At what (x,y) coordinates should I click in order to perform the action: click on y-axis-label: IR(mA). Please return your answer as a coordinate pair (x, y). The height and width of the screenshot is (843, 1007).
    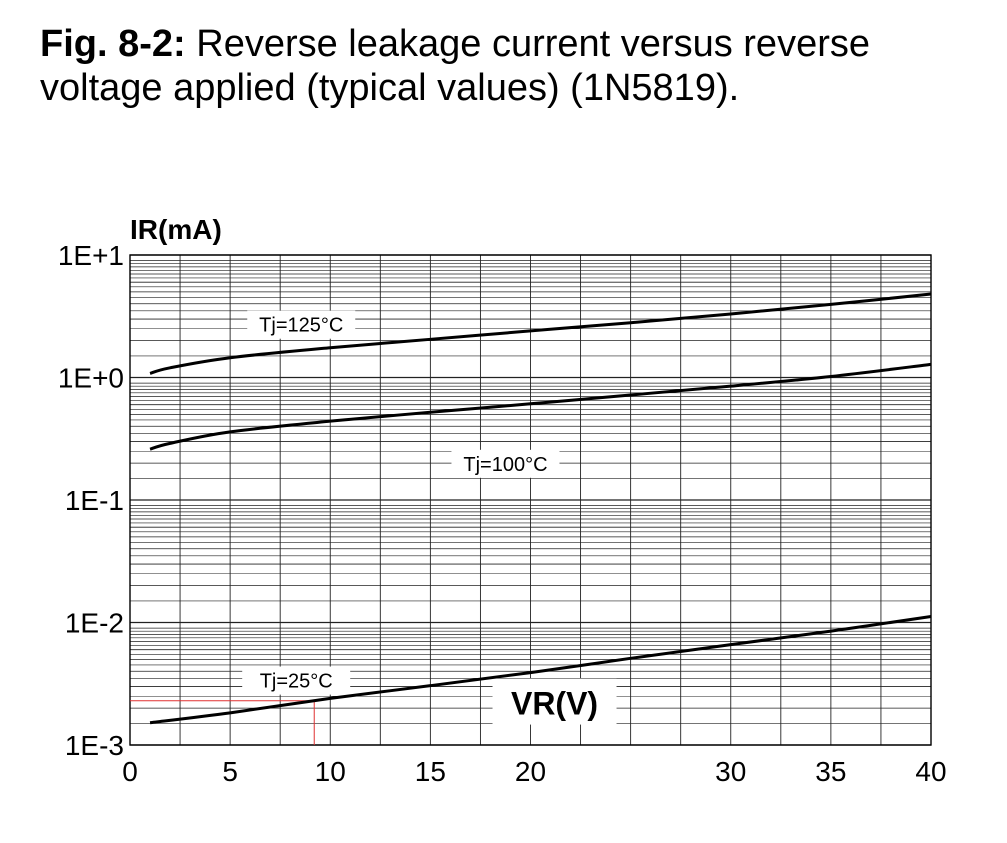
    Looking at the image, I should click on (176, 229).